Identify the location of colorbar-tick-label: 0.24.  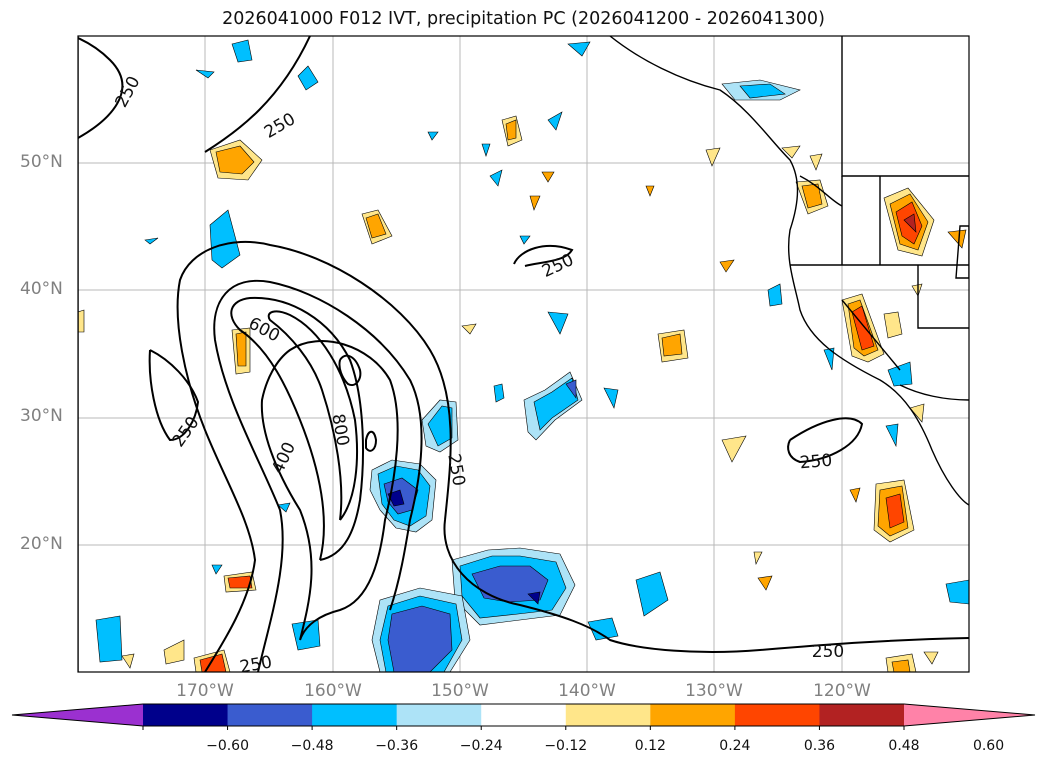
(735, 746).